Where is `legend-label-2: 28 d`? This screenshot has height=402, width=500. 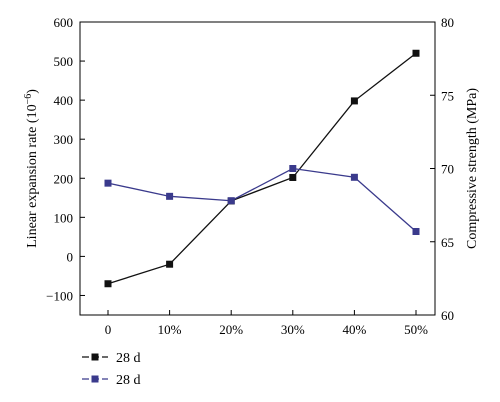 legend-label-2: 28 d is located at coordinates (128, 380).